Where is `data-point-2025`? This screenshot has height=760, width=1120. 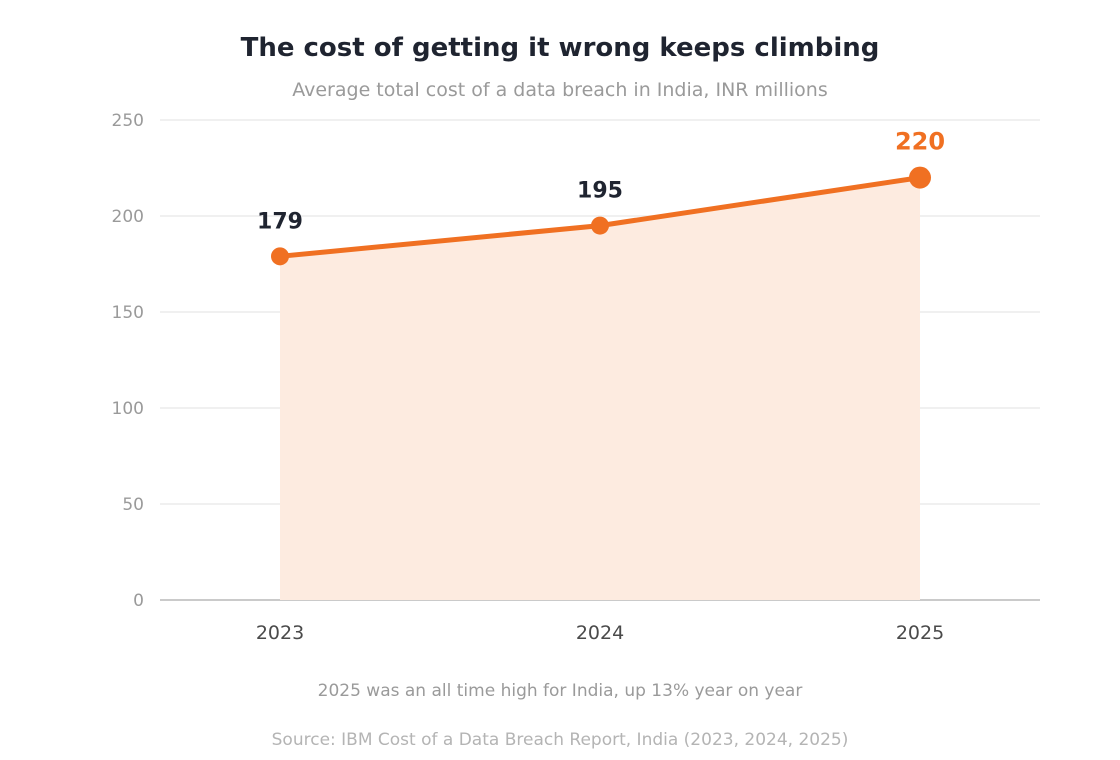 data-point-2025 is located at coordinates (920, 177).